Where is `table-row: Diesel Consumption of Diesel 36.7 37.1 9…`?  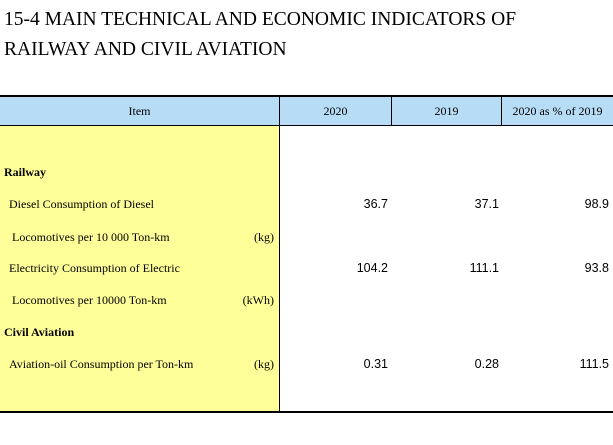
table-row: Diesel Consumption of Diesel 36.7 37.1 9… is located at coordinates (306, 204).